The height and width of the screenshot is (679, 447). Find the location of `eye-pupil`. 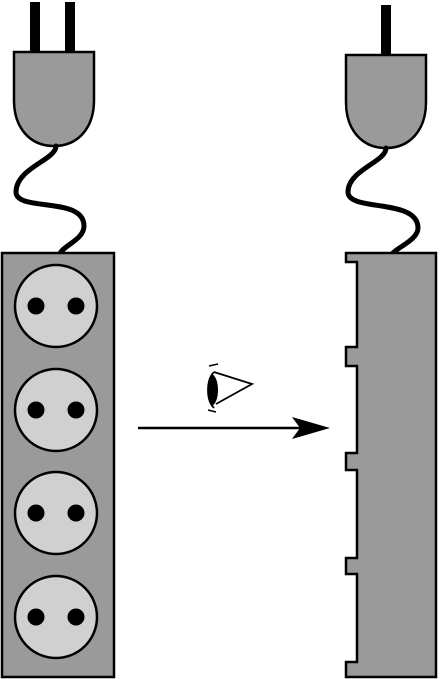

eye-pupil is located at coordinates (213, 390).